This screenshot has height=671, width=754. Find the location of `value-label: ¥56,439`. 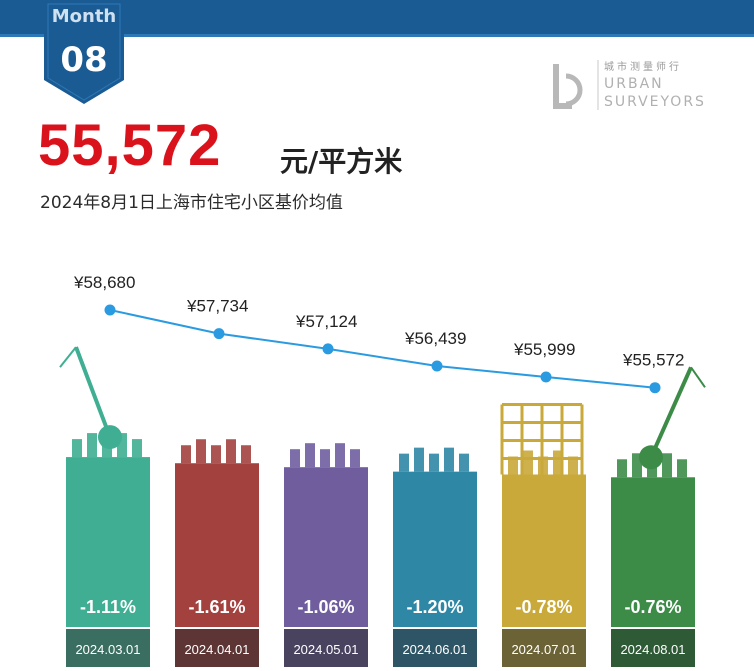

value-label: ¥56,439 is located at coordinates (435, 338).